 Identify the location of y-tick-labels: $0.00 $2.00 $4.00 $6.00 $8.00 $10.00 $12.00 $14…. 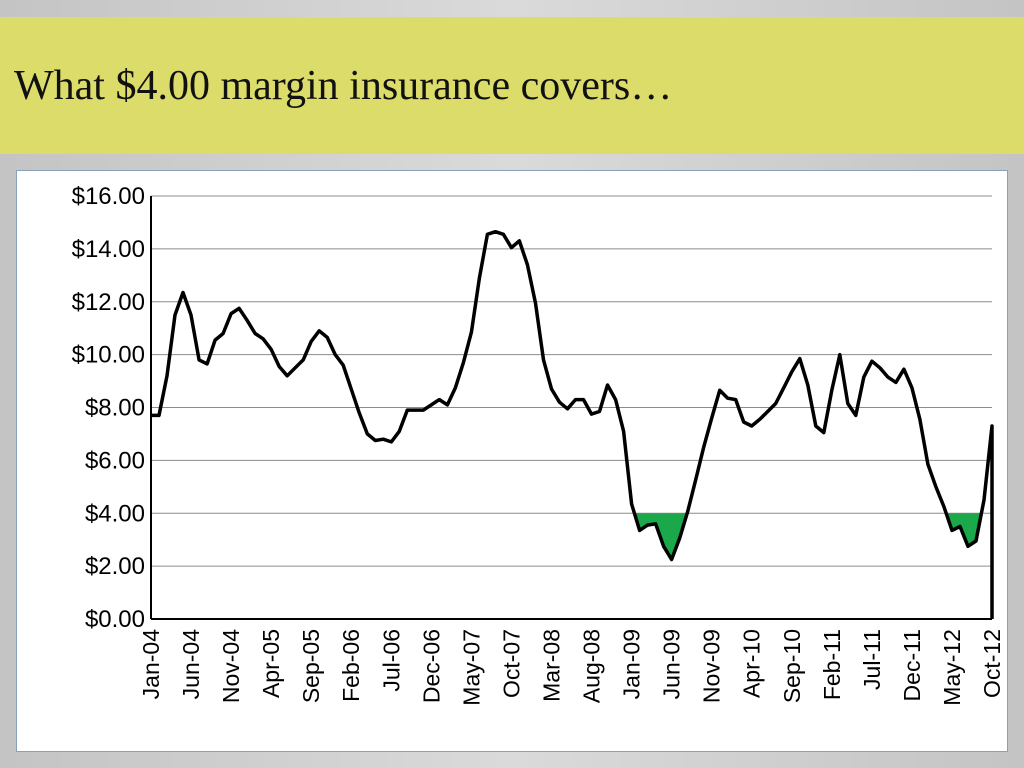
(108, 408).